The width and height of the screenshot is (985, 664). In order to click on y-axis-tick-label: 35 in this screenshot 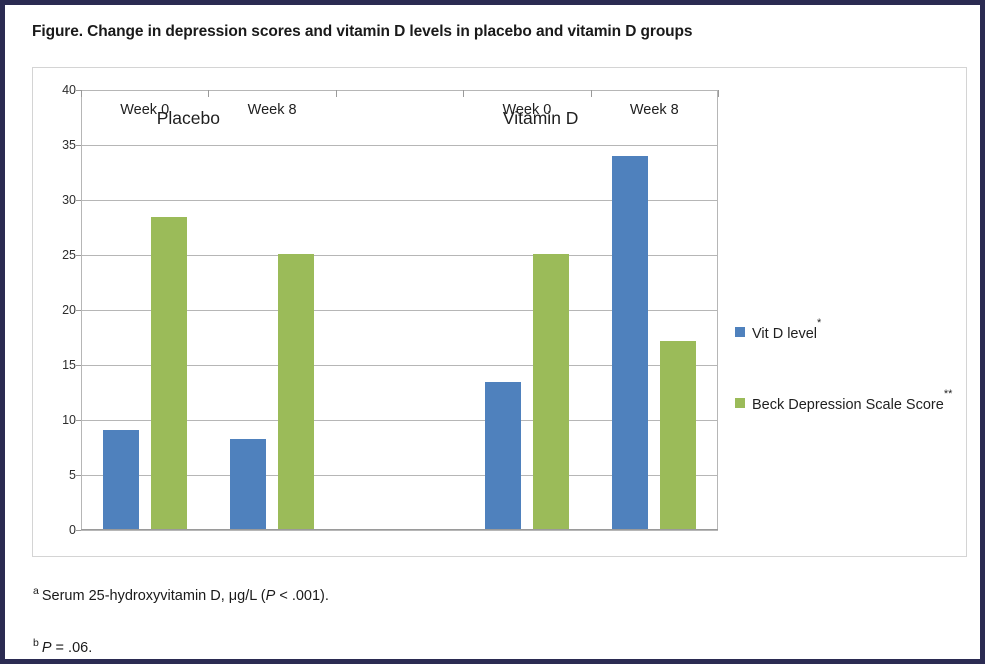, I will do `click(69, 145)`.